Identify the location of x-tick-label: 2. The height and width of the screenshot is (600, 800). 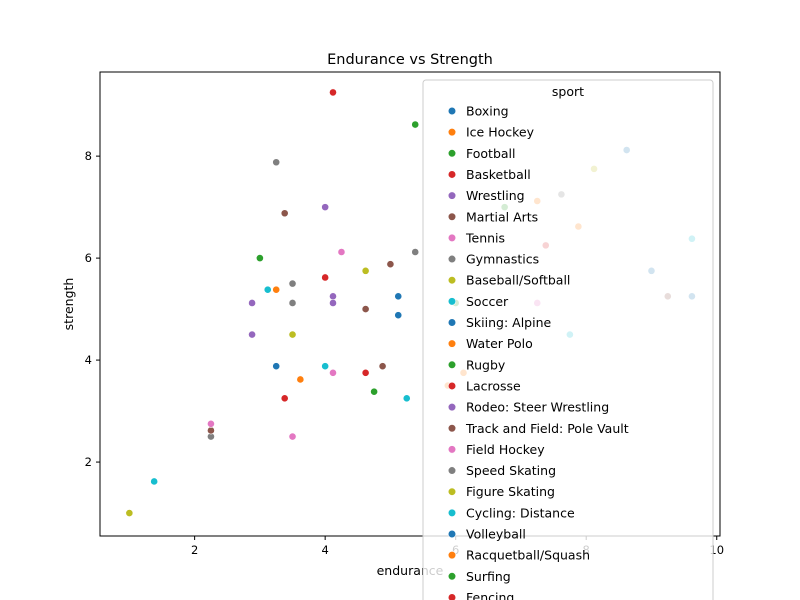
(194, 550).